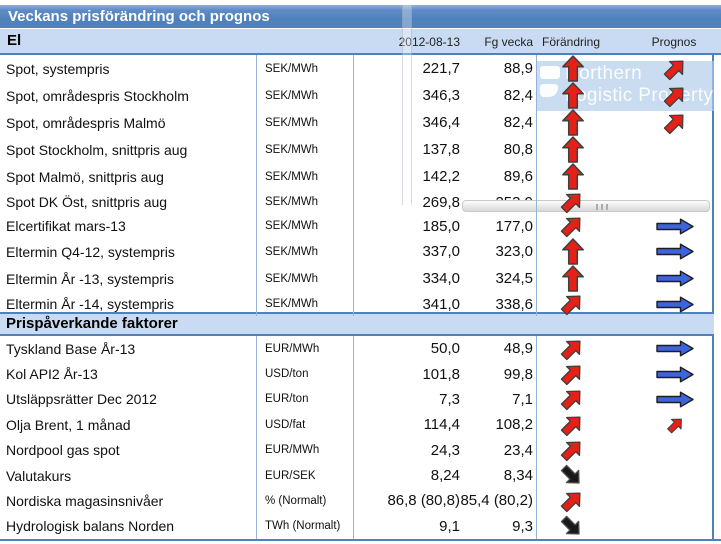 Image resolution: width=721 pixels, height=544 pixels. What do you see at coordinates (496, 501) in the screenshot?
I see `row-value-prev-week: 85,4 (80,2)` at bounding box center [496, 501].